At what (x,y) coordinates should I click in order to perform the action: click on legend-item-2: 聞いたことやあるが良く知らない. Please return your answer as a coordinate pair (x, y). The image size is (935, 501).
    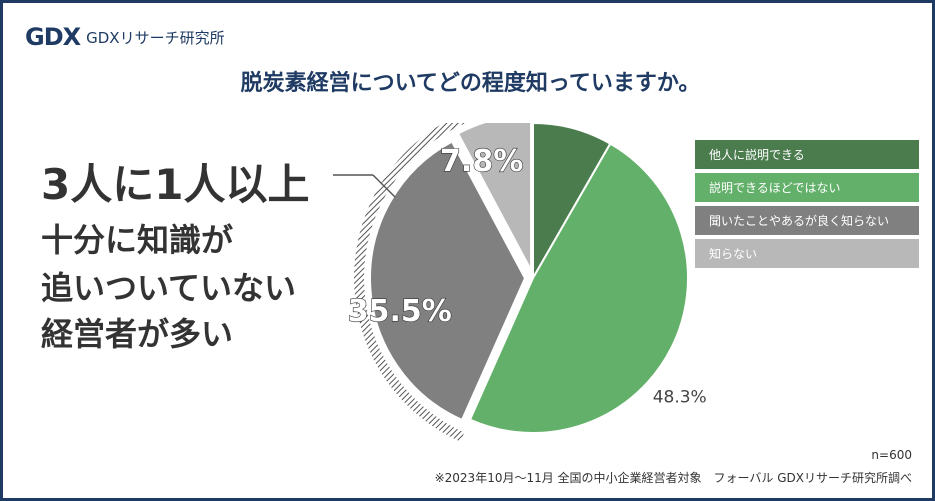
    Looking at the image, I should click on (807, 220).